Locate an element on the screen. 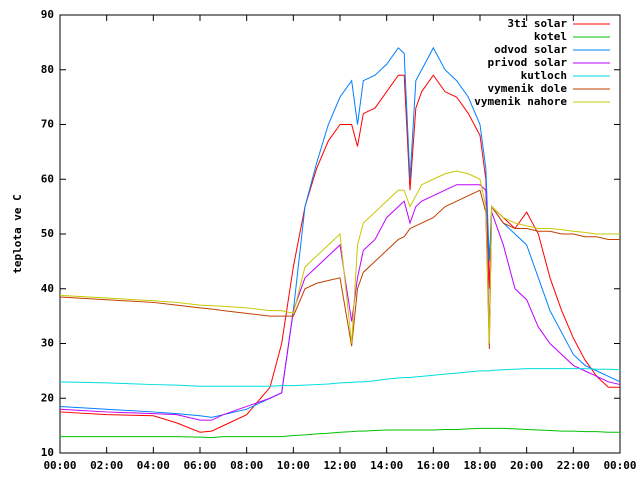 The height and width of the screenshot is (480, 640). y-tick-label: 80 is located at coordinates (47, 69).